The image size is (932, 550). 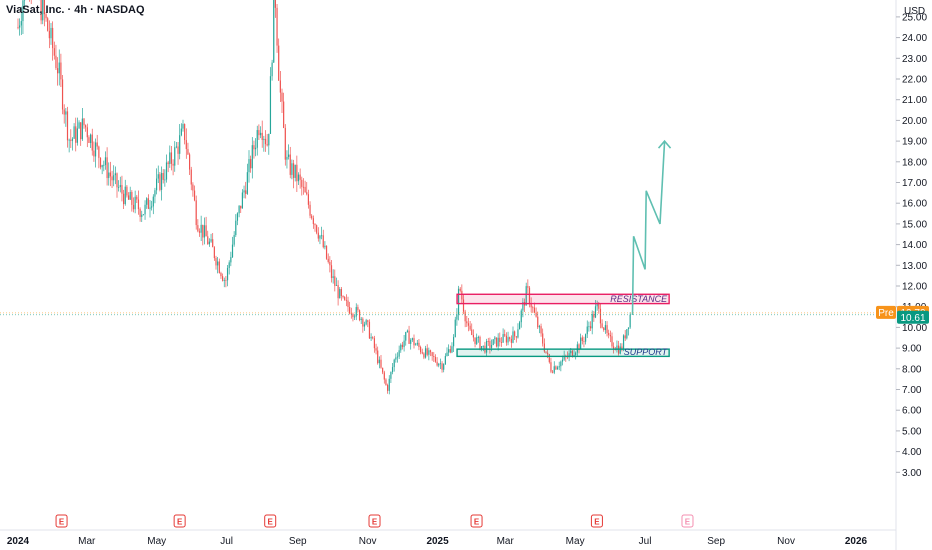 What do you see at coordinates (914, 204) in the screenshot?
I see `price-axis-tick-label: 16.00` at bounding box center [914, 204].